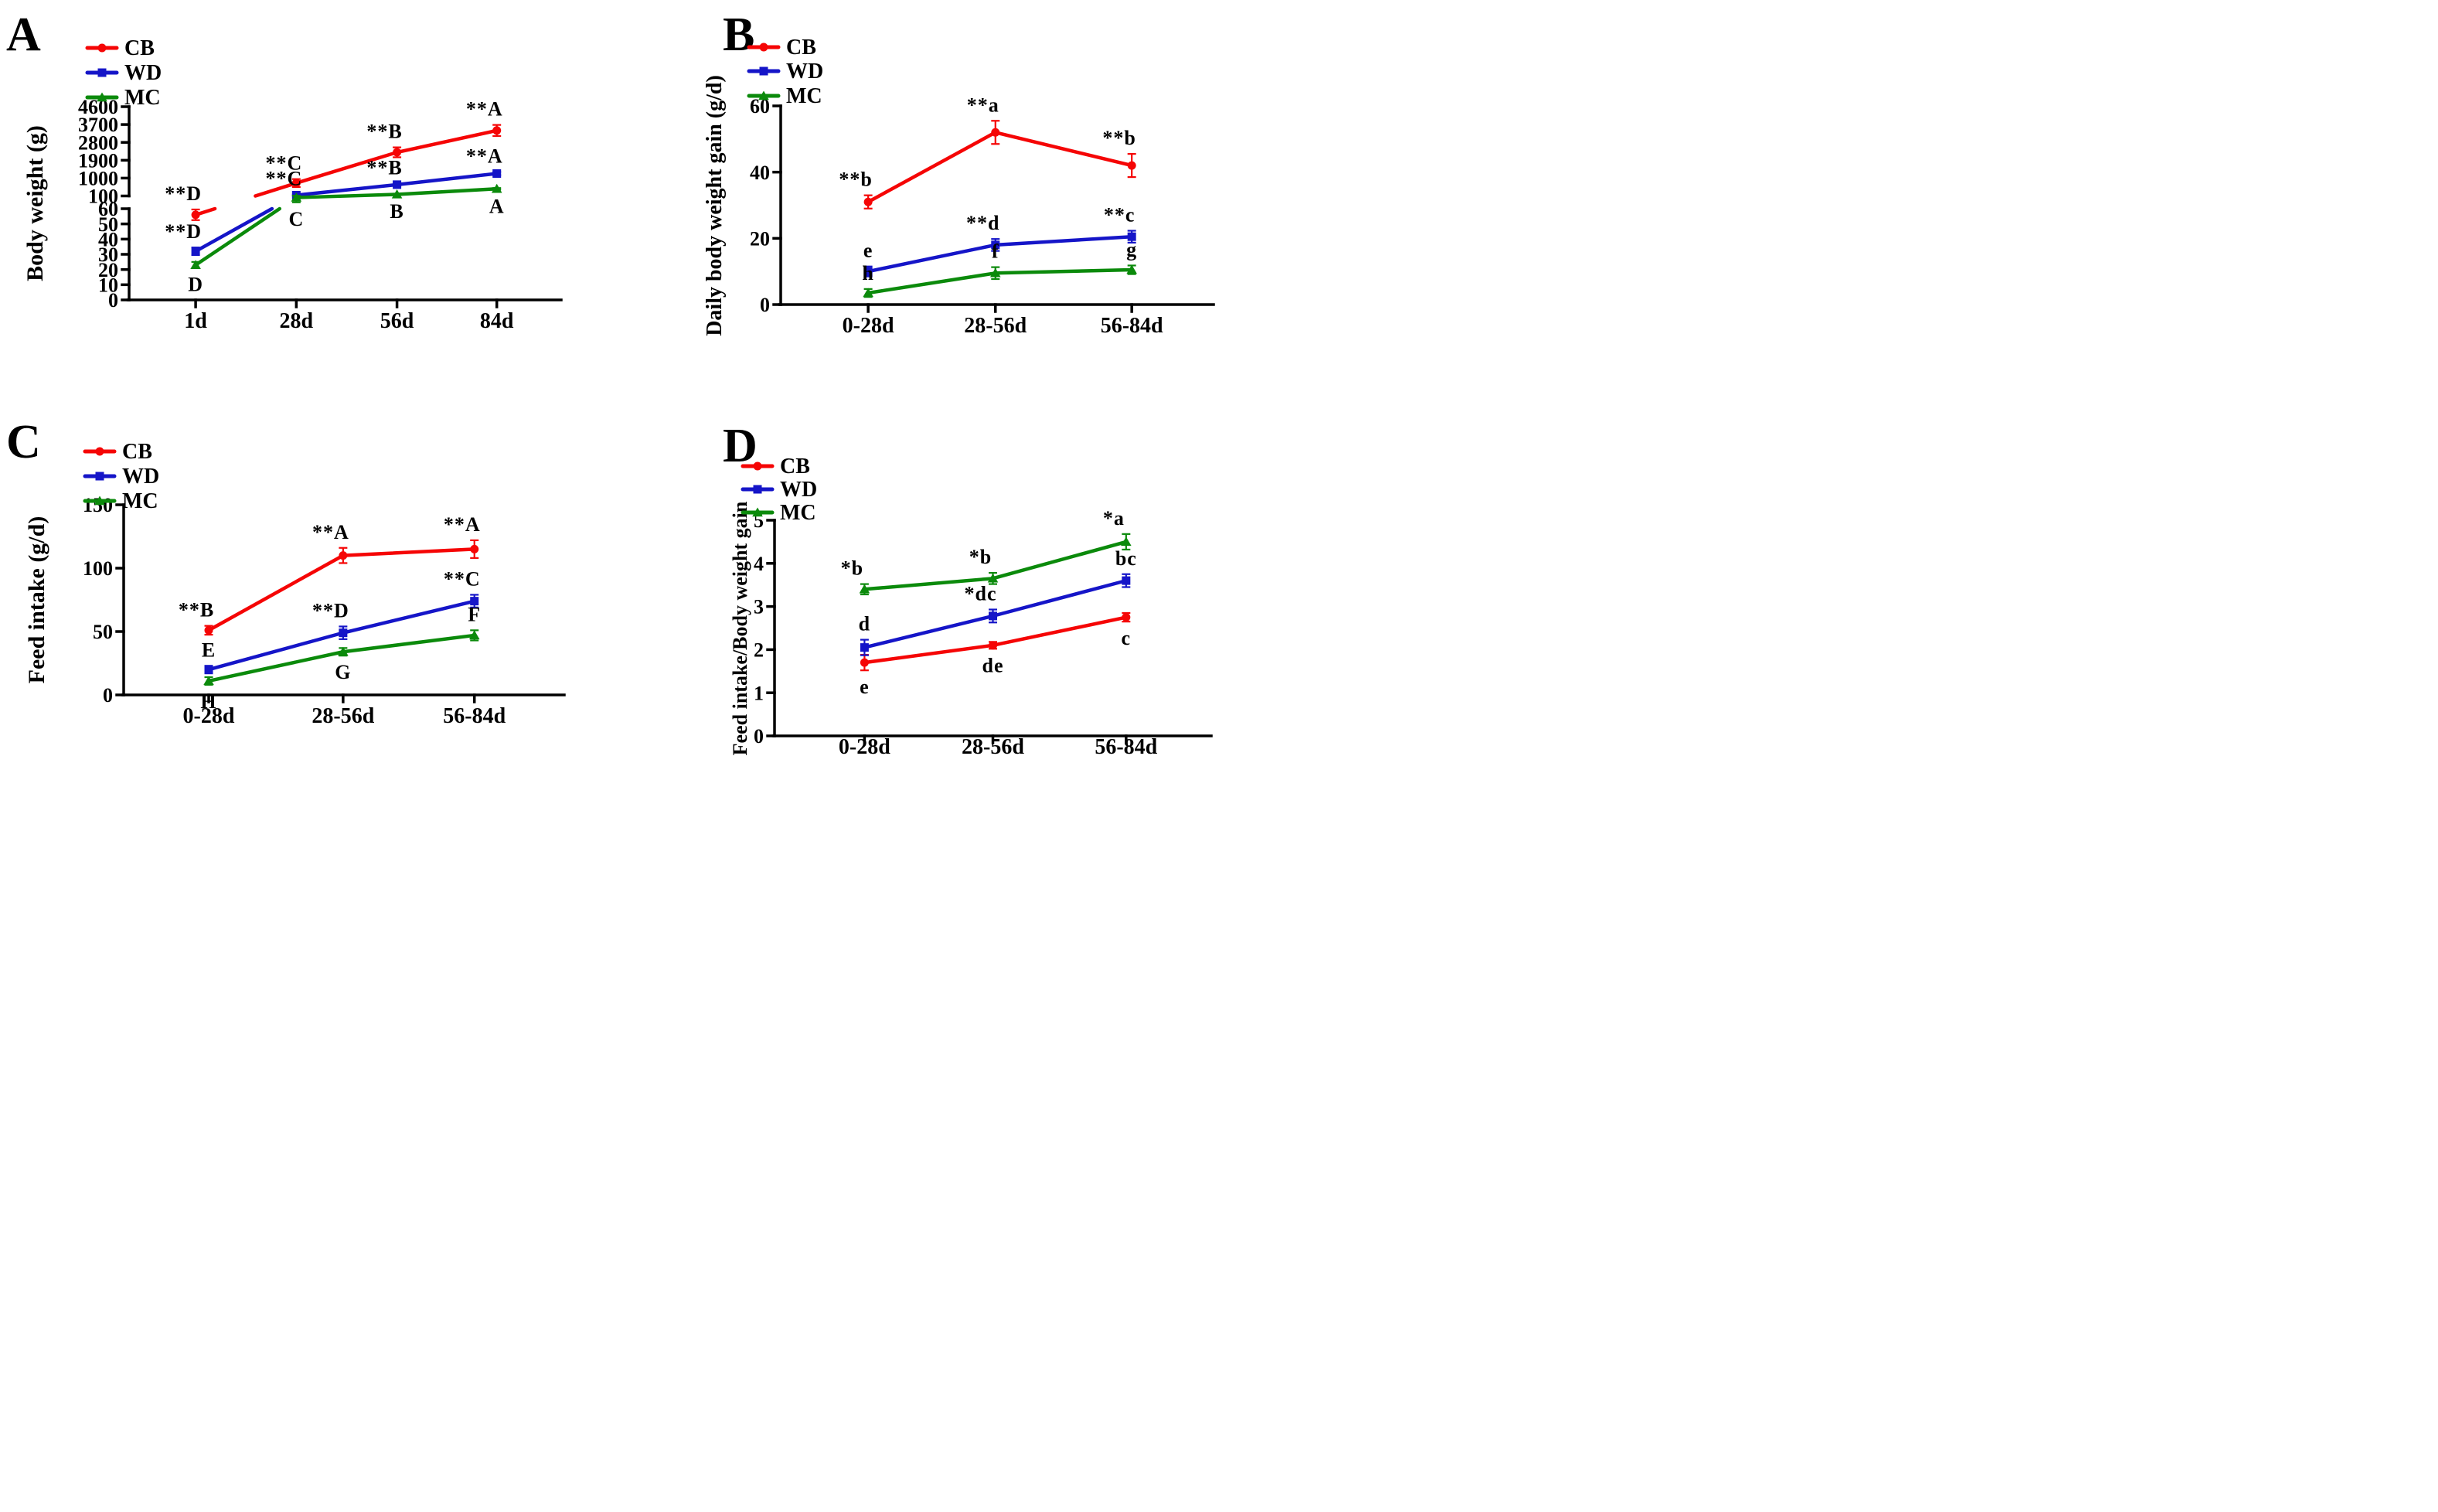 This screenshot has width=2438, height=1512. I want to click on series-wd: d *dc bc, so click(998, 601).